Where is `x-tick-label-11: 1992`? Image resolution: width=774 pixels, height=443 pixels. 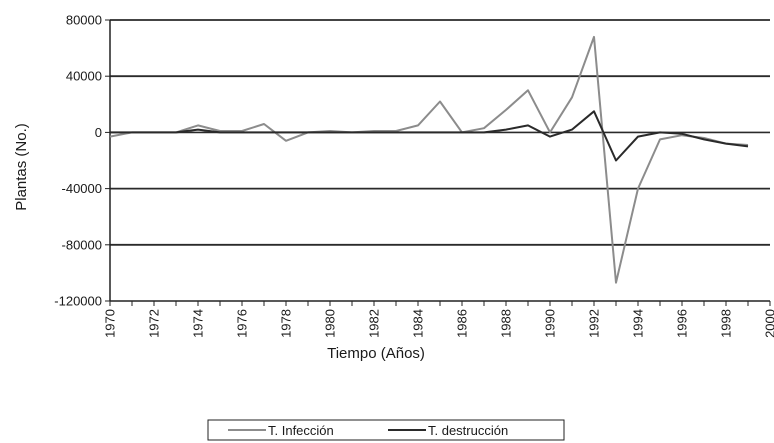 x-tick-label-11: 1992 is located at coordinates (594, 323).